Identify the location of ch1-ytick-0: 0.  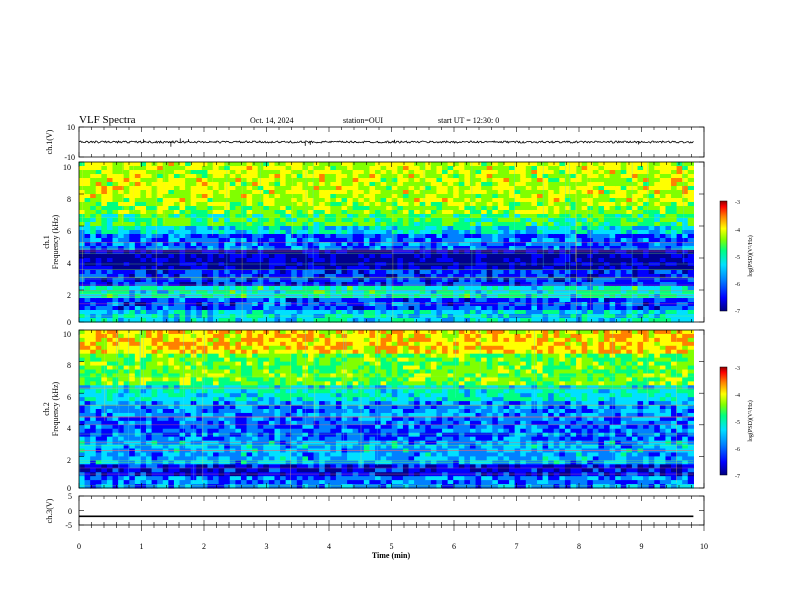
(69, 322).